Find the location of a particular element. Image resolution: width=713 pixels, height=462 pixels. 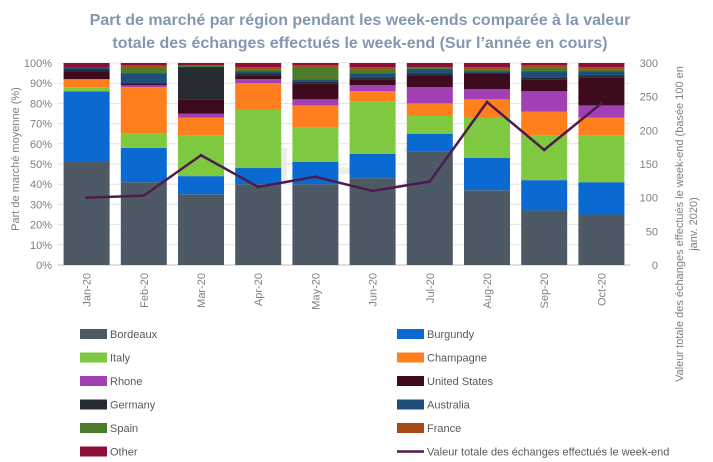

legend-swatch-australia is located at coordinates (410, 404).